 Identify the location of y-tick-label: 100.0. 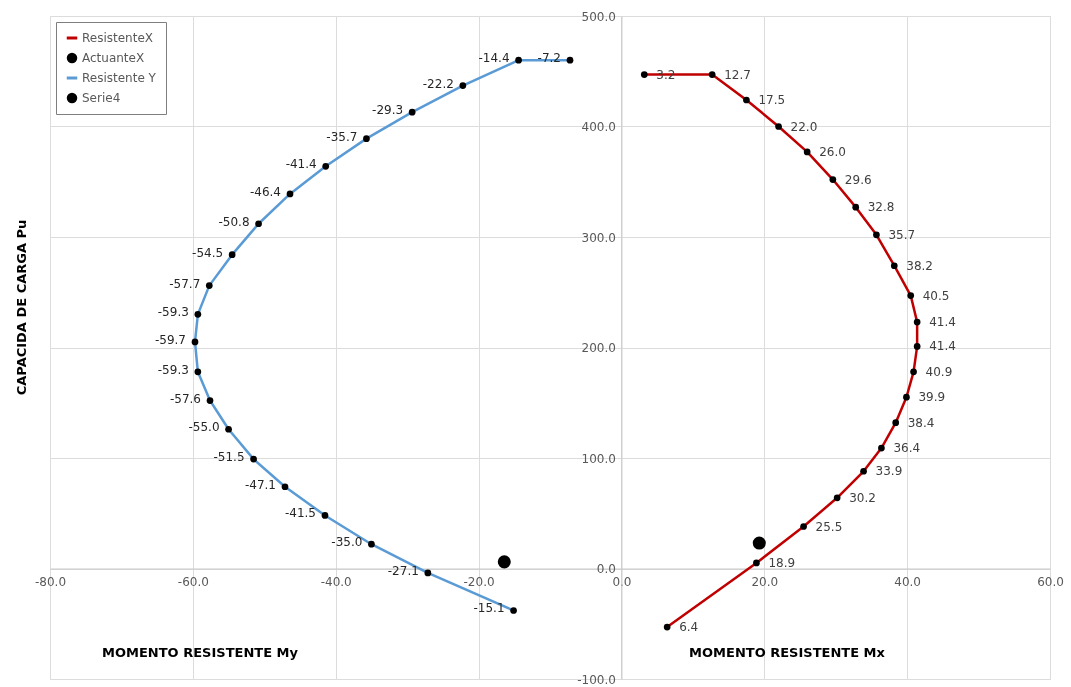
(598, 458).